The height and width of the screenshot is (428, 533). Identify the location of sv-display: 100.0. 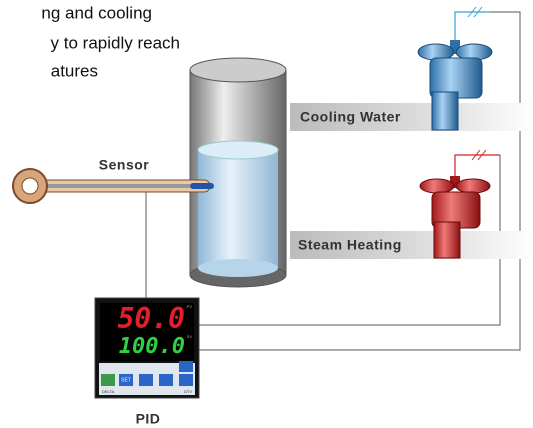
(152, 346).